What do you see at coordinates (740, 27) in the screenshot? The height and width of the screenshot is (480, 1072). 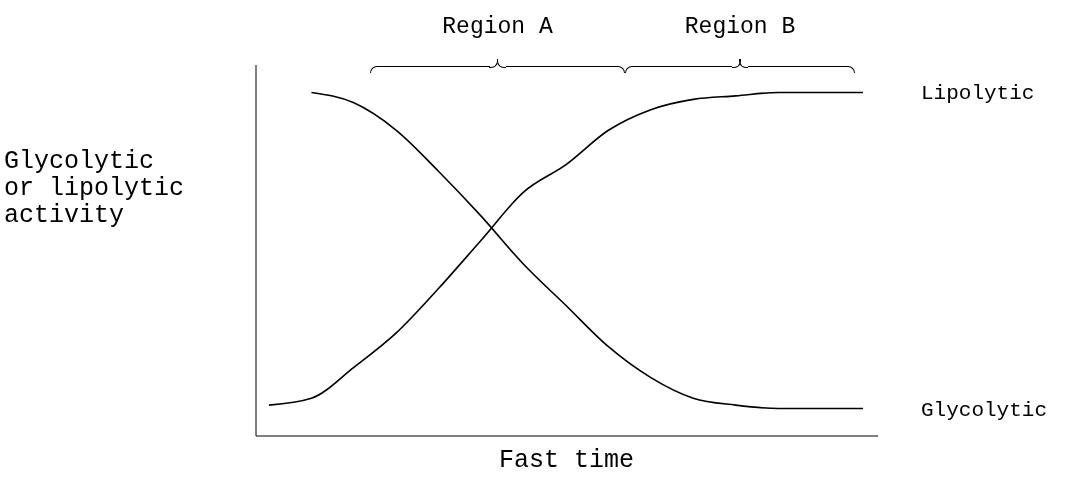 I see `text: Region B` at bounding box center [740, 27].